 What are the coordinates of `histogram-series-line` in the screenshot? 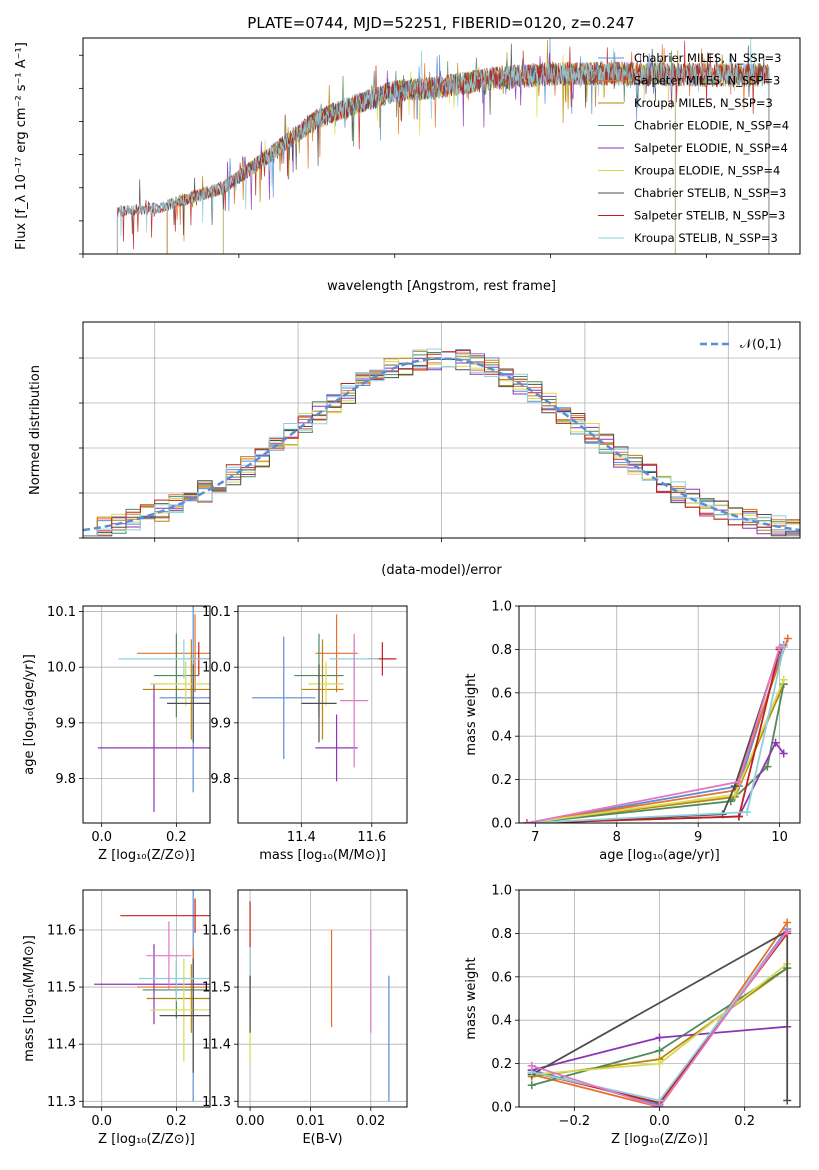 It's located at (441, 442).